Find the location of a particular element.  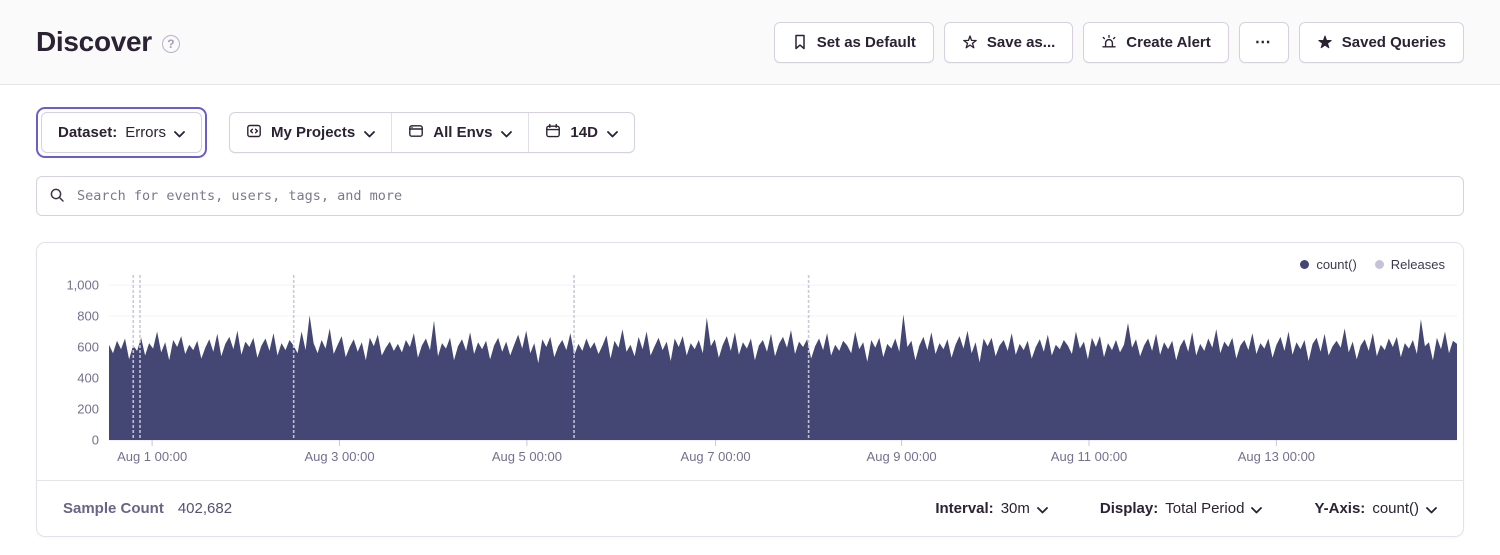

svg-text: Aug 9 00:00 is located at coordinates (902, 456).